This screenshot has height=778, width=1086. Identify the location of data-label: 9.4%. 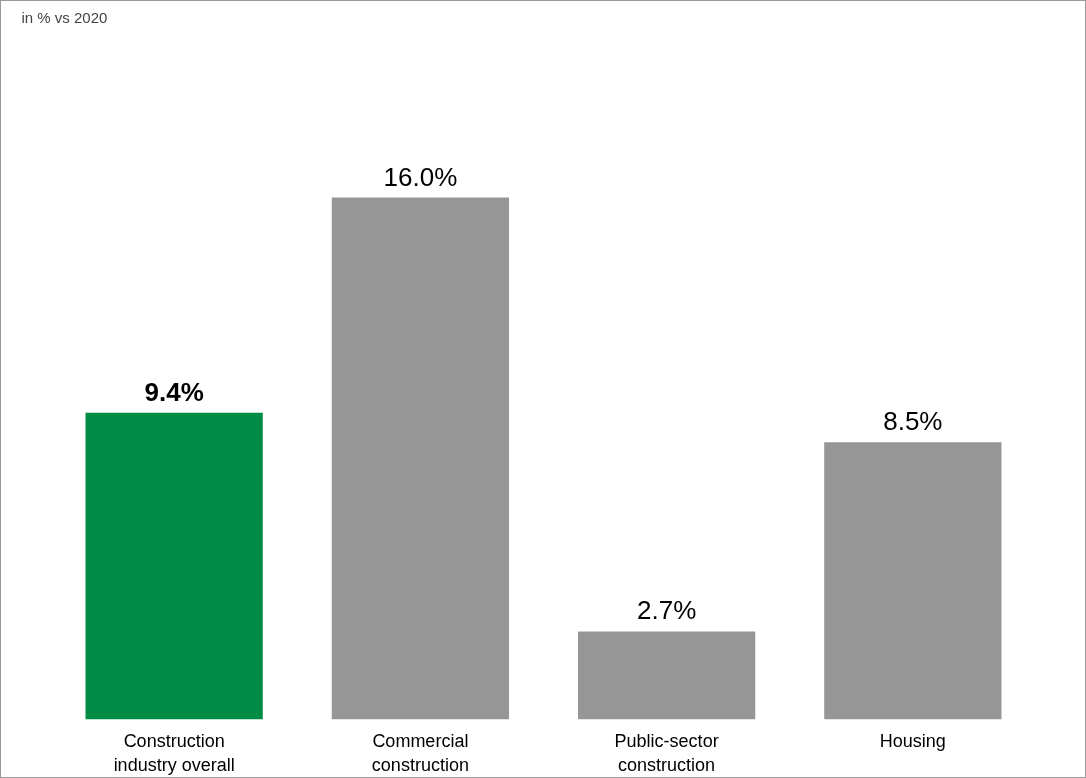
(174, 391).